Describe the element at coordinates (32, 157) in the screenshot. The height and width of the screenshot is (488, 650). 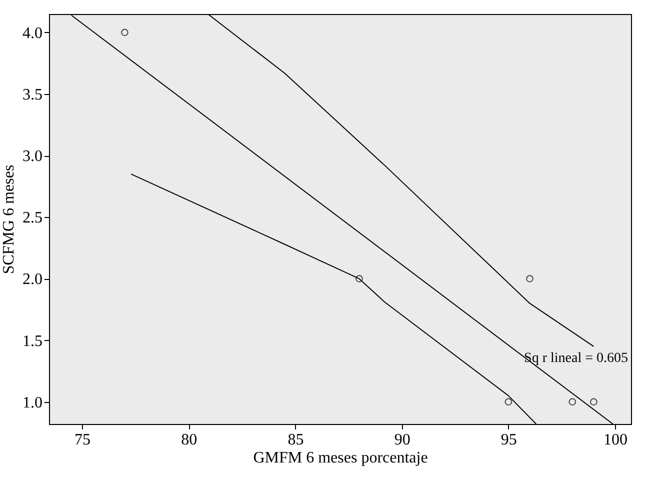
I see `y-tick-label: 3.0` at that location.